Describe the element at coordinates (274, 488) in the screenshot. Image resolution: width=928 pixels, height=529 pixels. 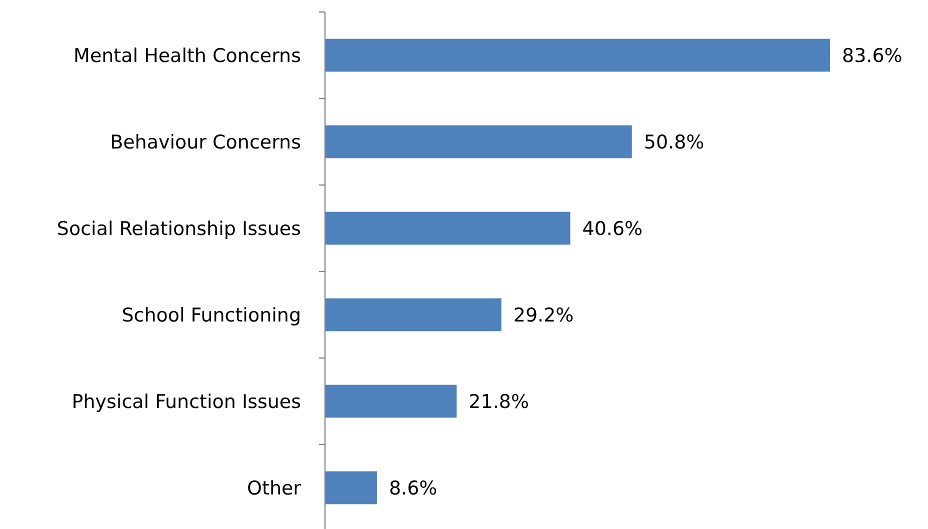
I see `y-tick-label: Other` at that location.